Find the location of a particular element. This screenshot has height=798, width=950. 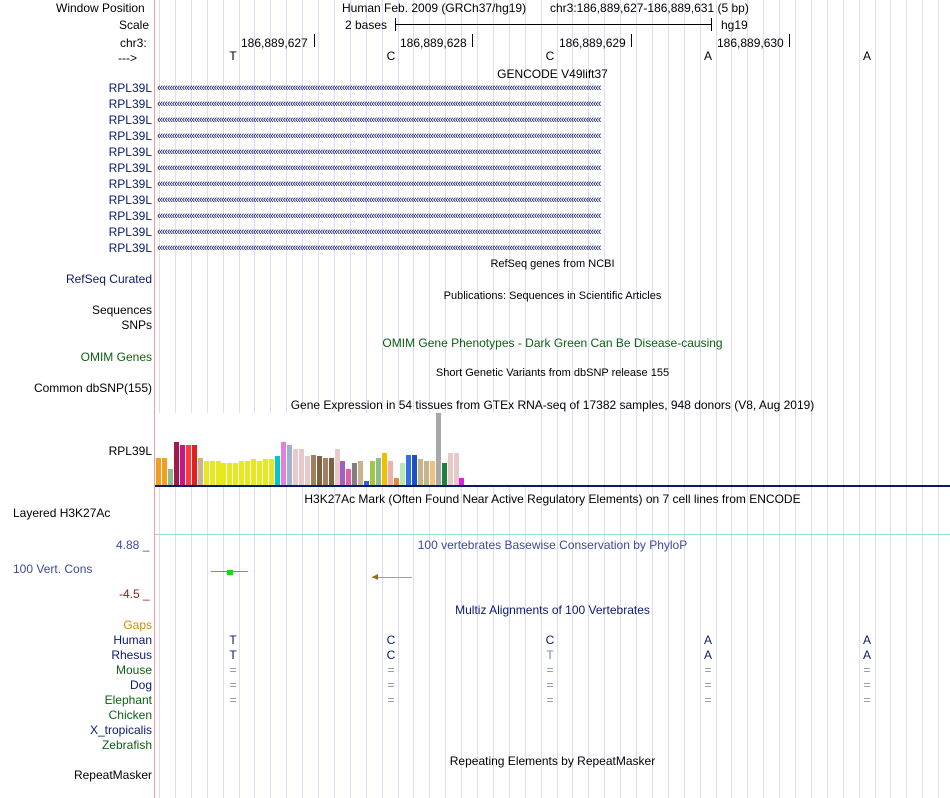

gtex-bar-chart is located at coordinates (345, 449).